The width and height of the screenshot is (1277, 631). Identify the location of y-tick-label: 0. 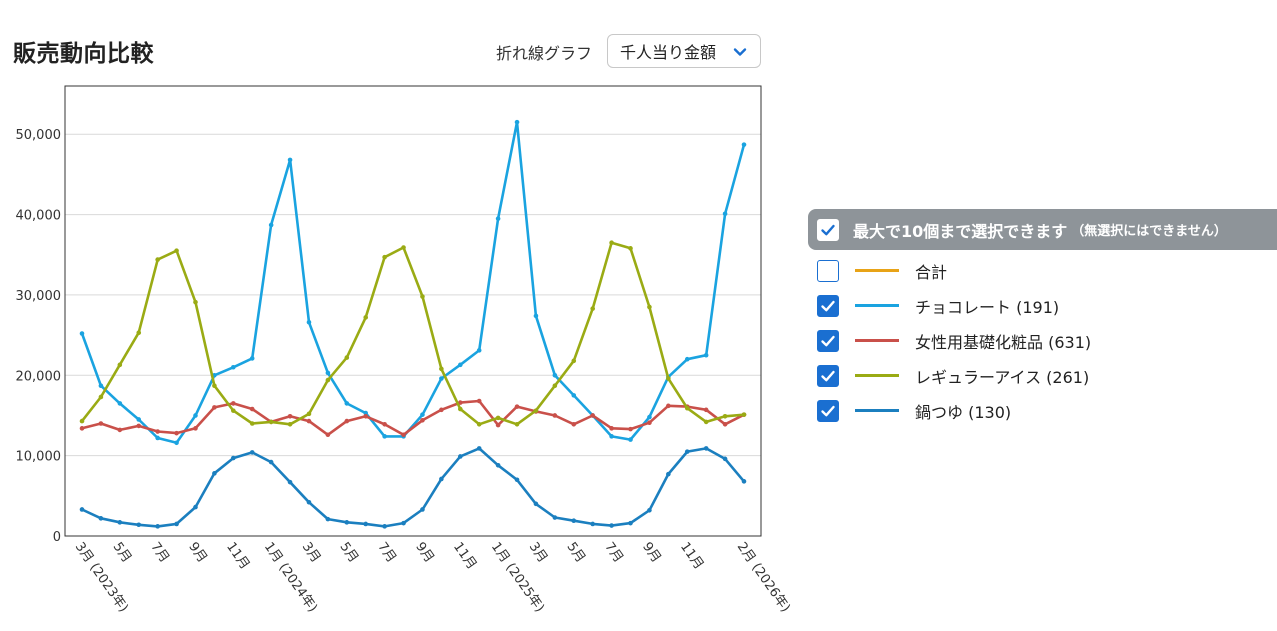
(57, 537).